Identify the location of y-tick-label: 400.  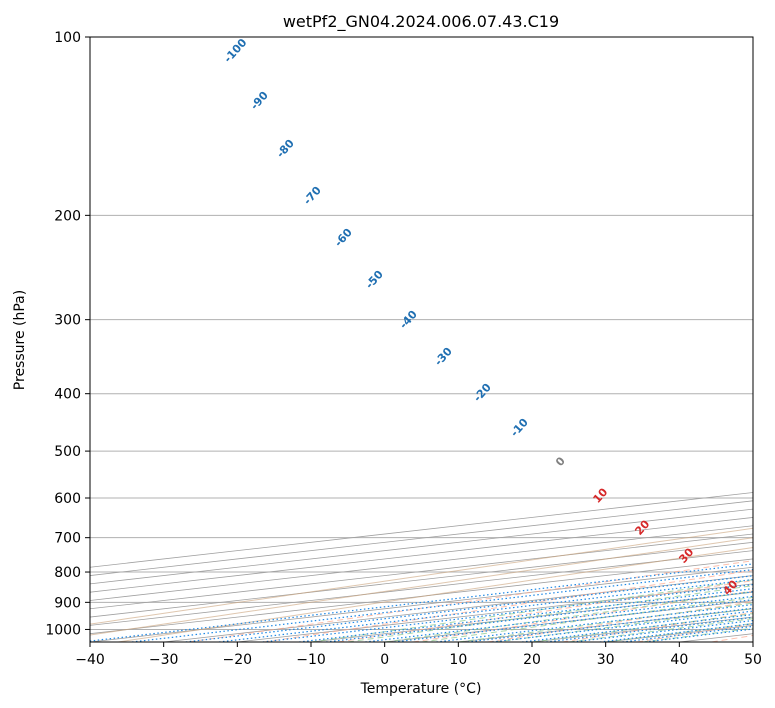
(67, 395).